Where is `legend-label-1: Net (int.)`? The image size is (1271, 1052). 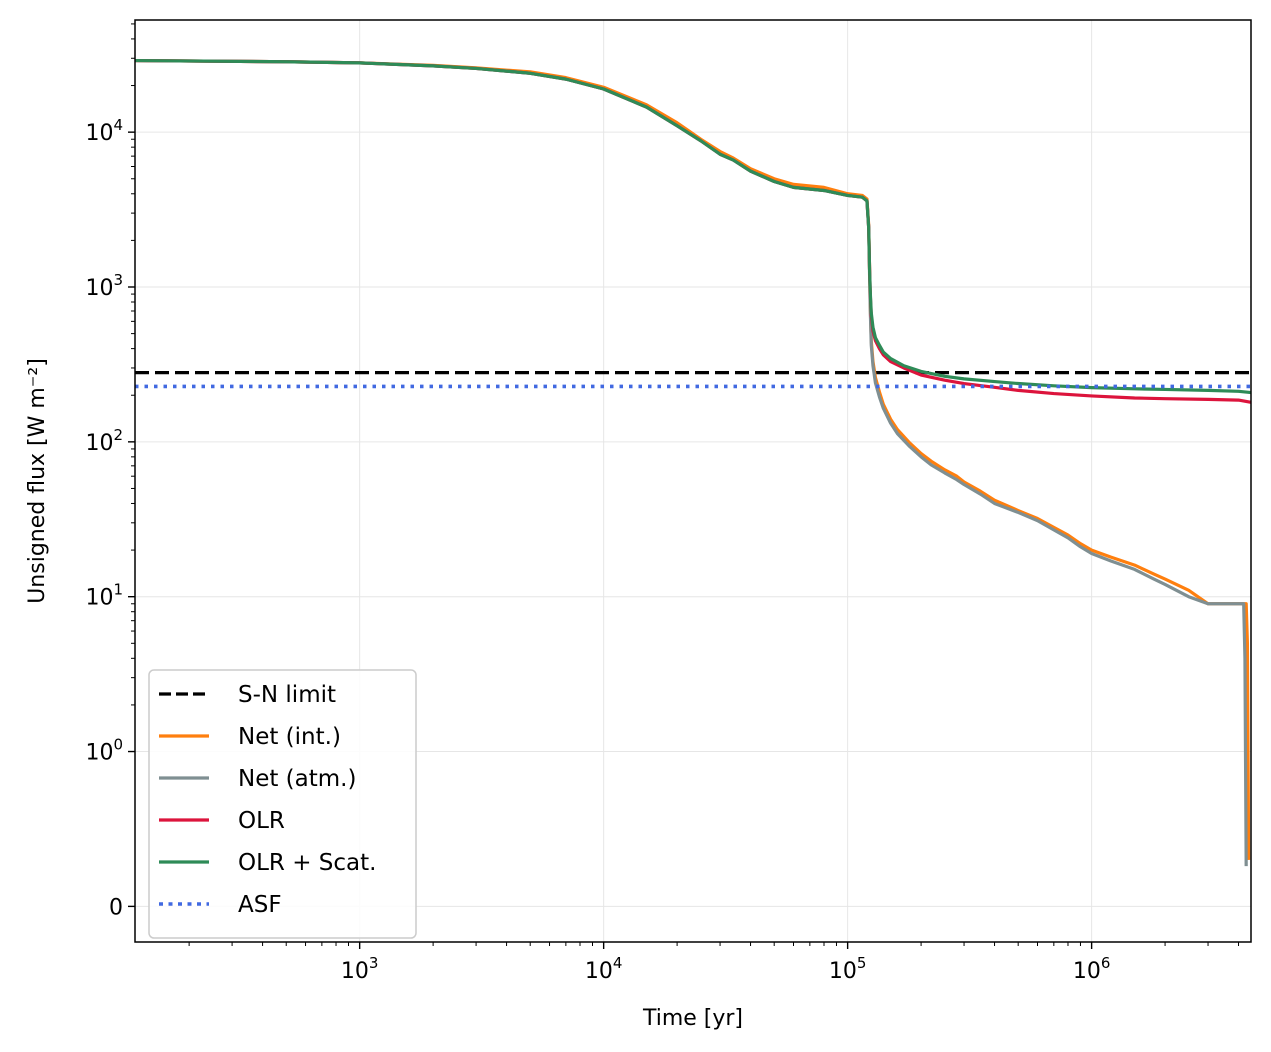
legend-label-1: Net (int.) is located at coordinates (289, 737).